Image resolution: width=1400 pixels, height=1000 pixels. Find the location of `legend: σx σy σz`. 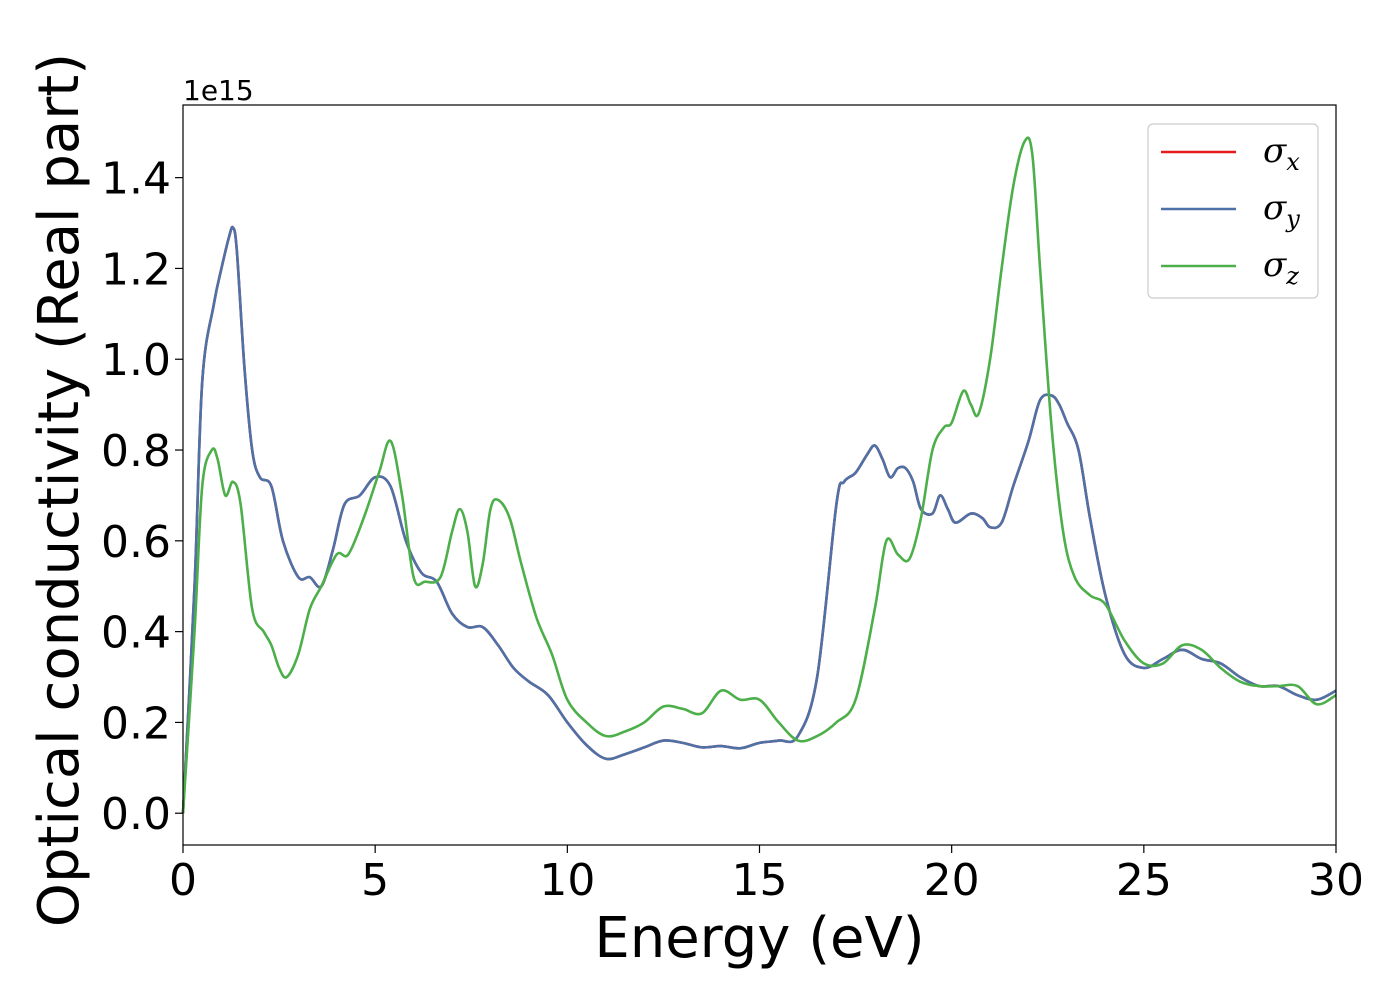

legend: σx σy σz is located at coordinates (1233, 211).